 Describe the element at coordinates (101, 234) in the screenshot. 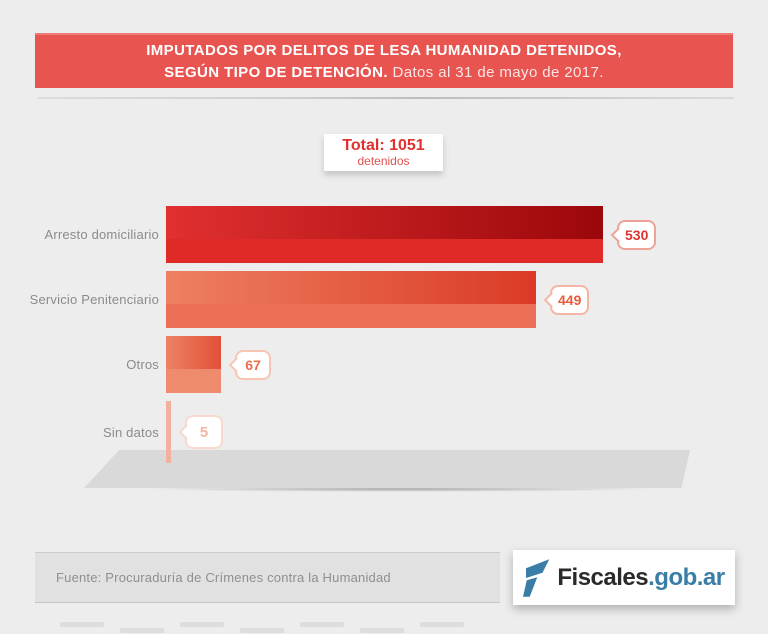

I see `bar-label: Arresto domiciliario` at that location.